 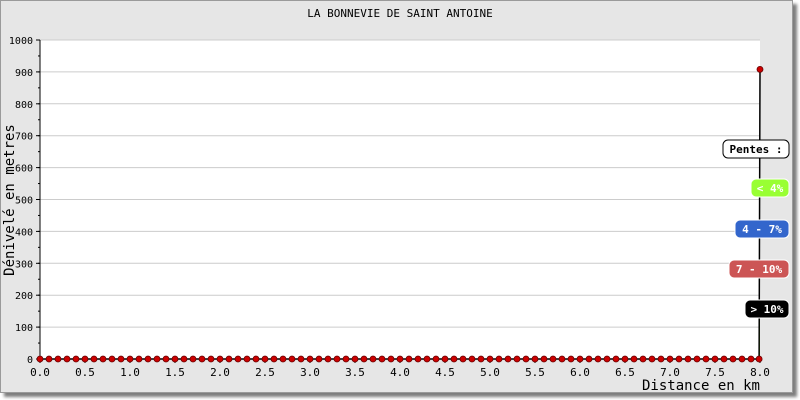 What do you see at coordinates (10, 200) in the screenshot?
I see `y-axis-label: Dénivelé en metres` at bounding box center [10, 200].